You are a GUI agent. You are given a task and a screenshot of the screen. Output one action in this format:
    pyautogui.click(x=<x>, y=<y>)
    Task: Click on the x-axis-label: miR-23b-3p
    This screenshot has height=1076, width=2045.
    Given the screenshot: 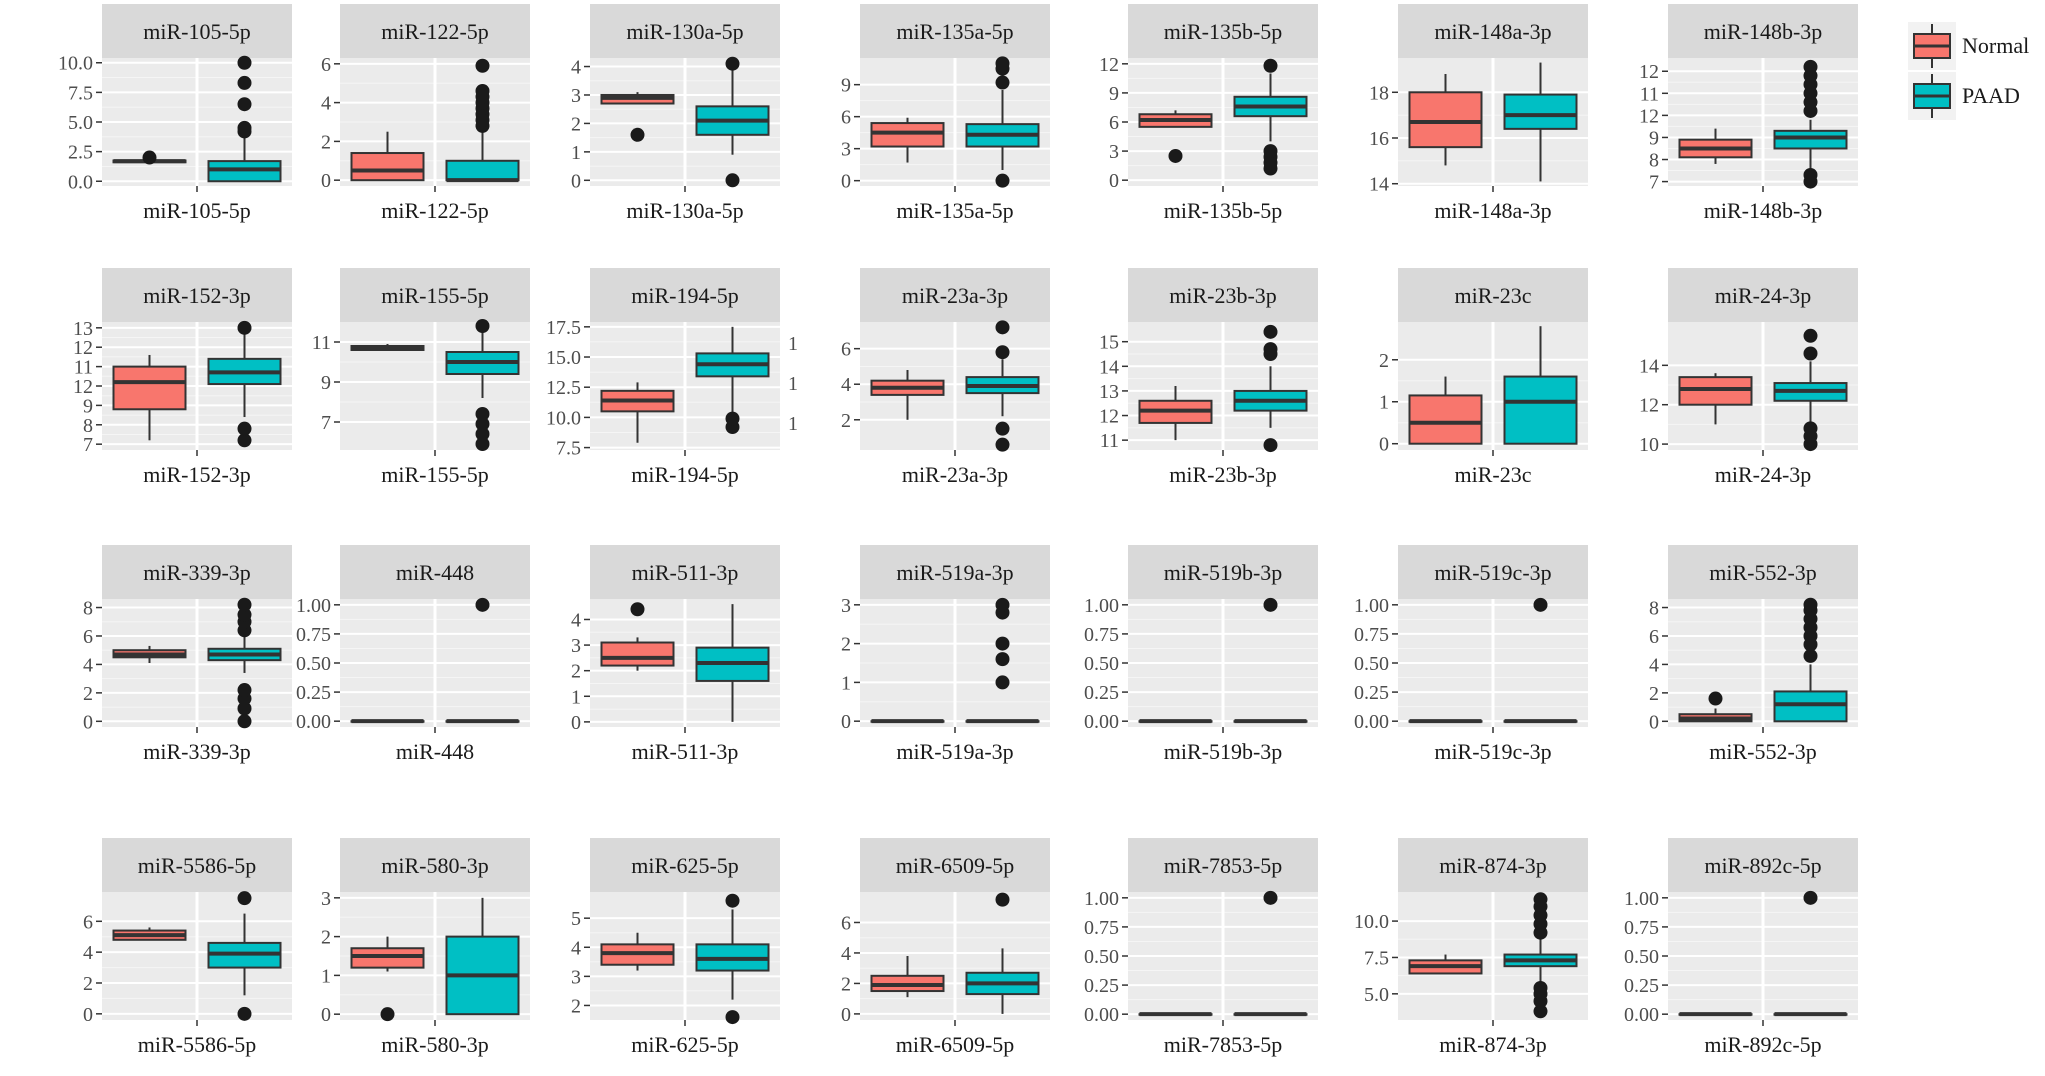 What is the action you would take?
    pyautogui.click(x=1223, y=474)
    